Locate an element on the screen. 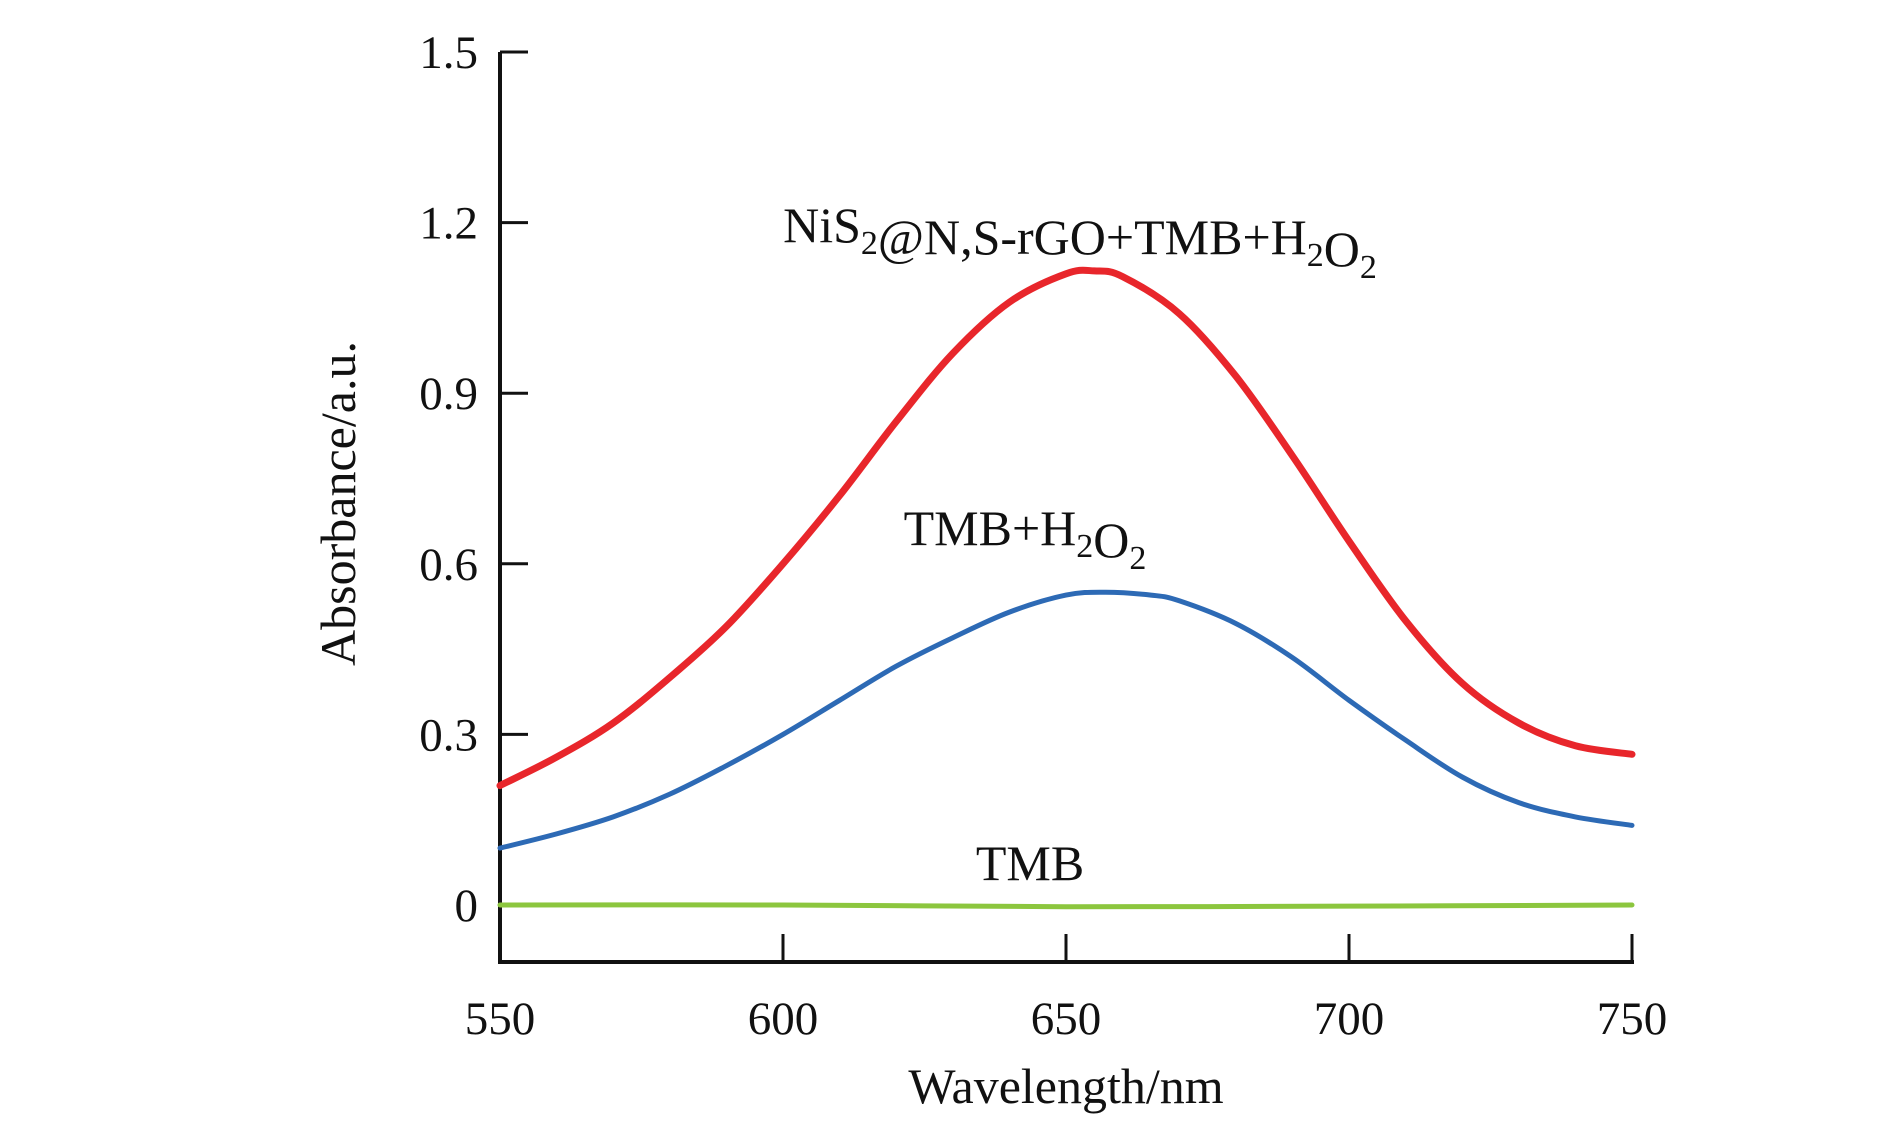 This screenshot has width=1890, height=1139. x-axis-title: Wavelength/nm is located at coordinates (1065, 1086).